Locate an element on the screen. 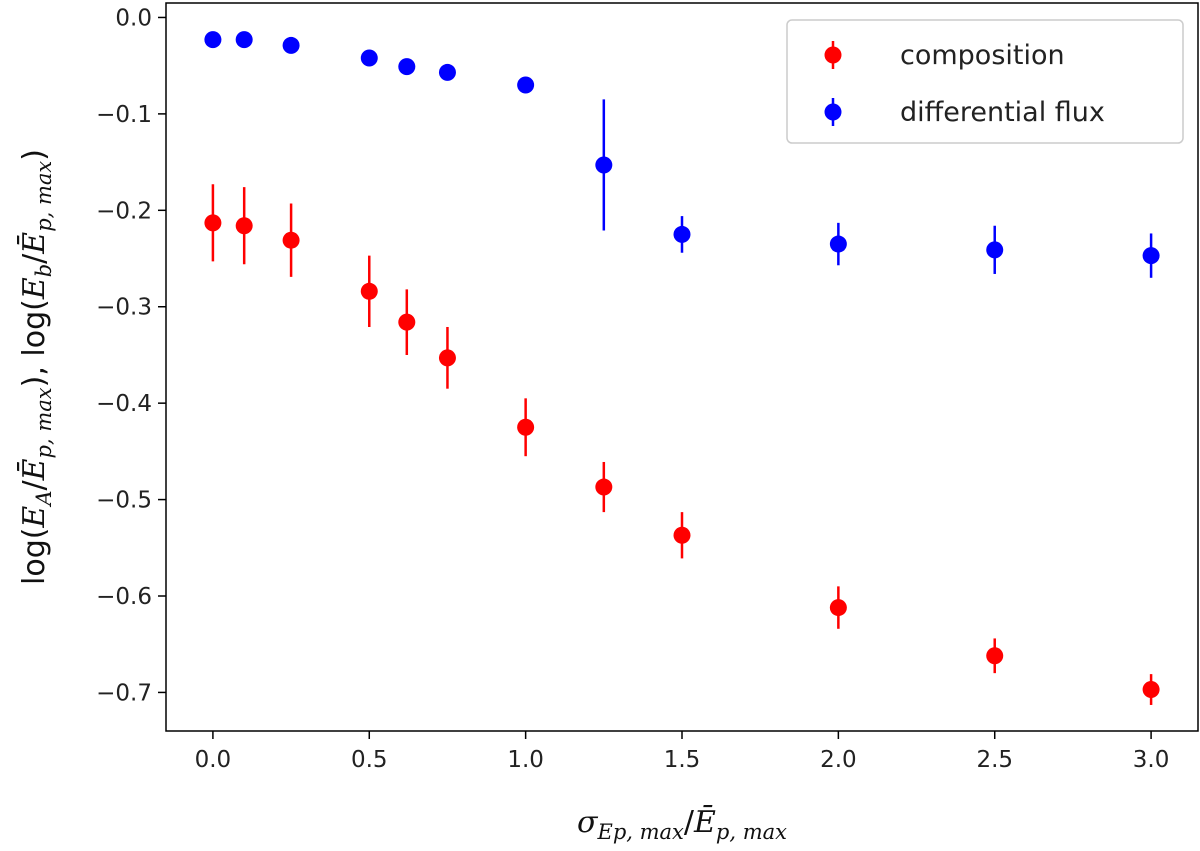 This screenshot has width=1200, height=851. legend-marker-composition is located at coordinates (833, 55).